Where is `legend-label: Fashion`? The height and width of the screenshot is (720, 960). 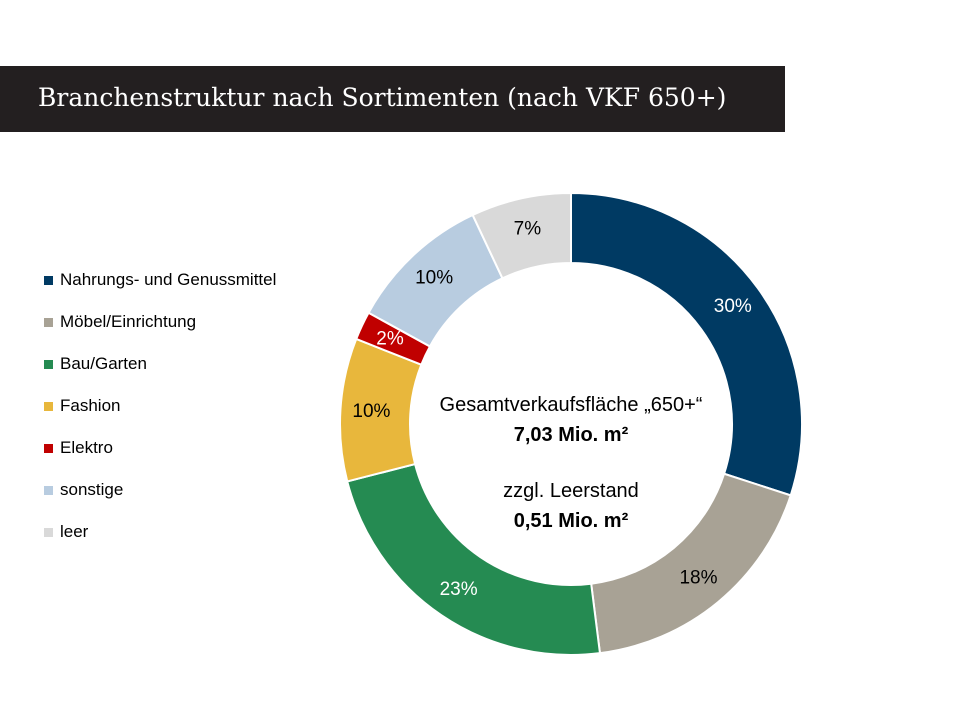
legend-label: Fashion is located at coordinates (90, 405).